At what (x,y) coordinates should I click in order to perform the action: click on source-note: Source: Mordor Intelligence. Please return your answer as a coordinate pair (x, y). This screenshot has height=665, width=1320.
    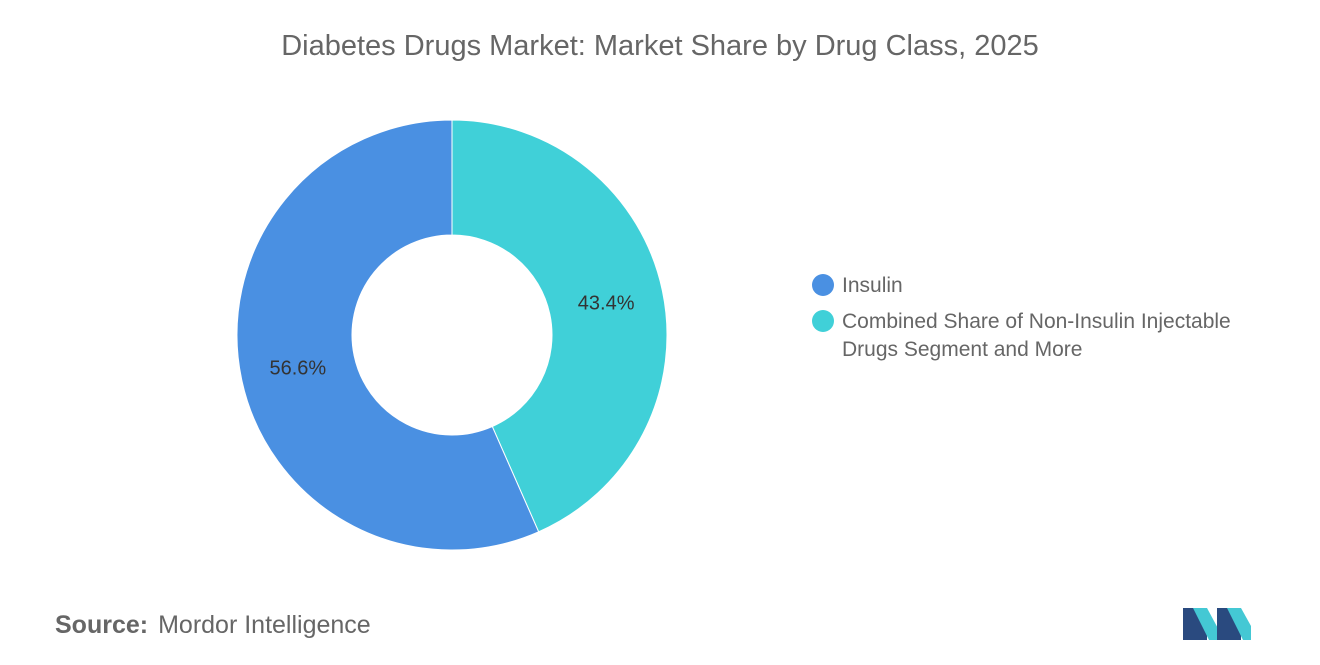
    Looking at the image, I should click on (213, 625).